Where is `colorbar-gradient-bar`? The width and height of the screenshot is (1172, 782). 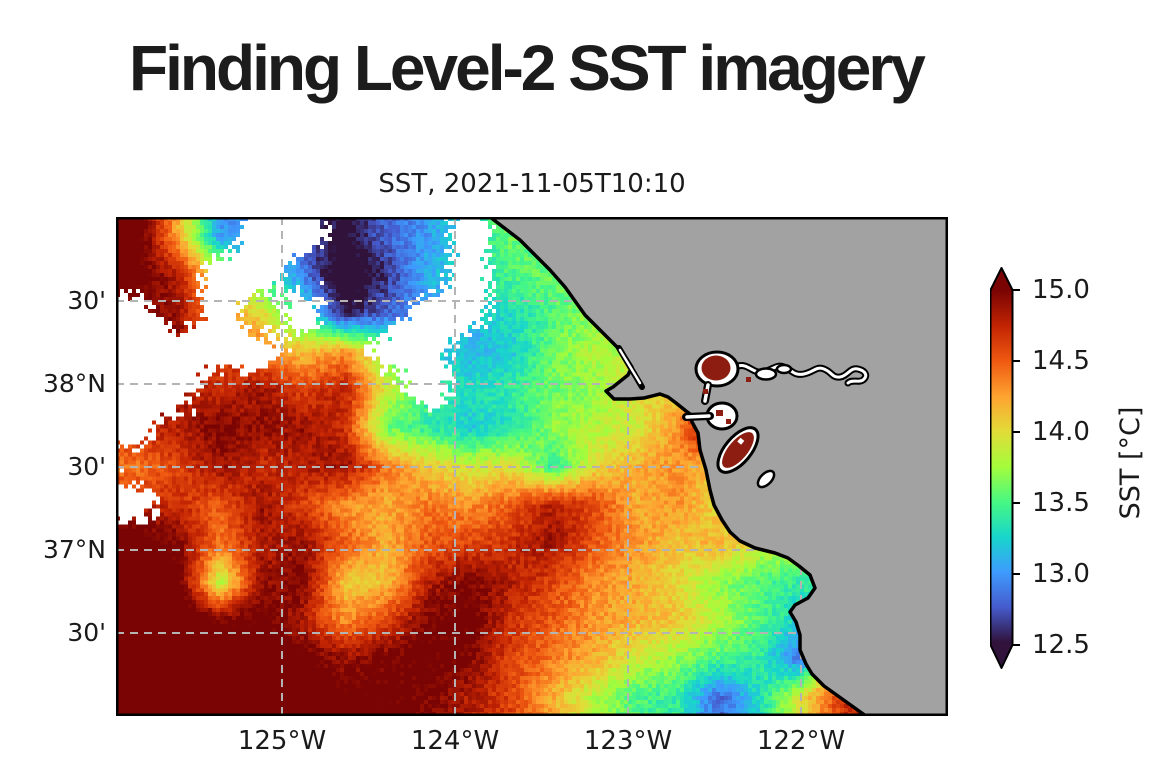
colorbar-gradient-bar is located at coordinates (1002, 468).